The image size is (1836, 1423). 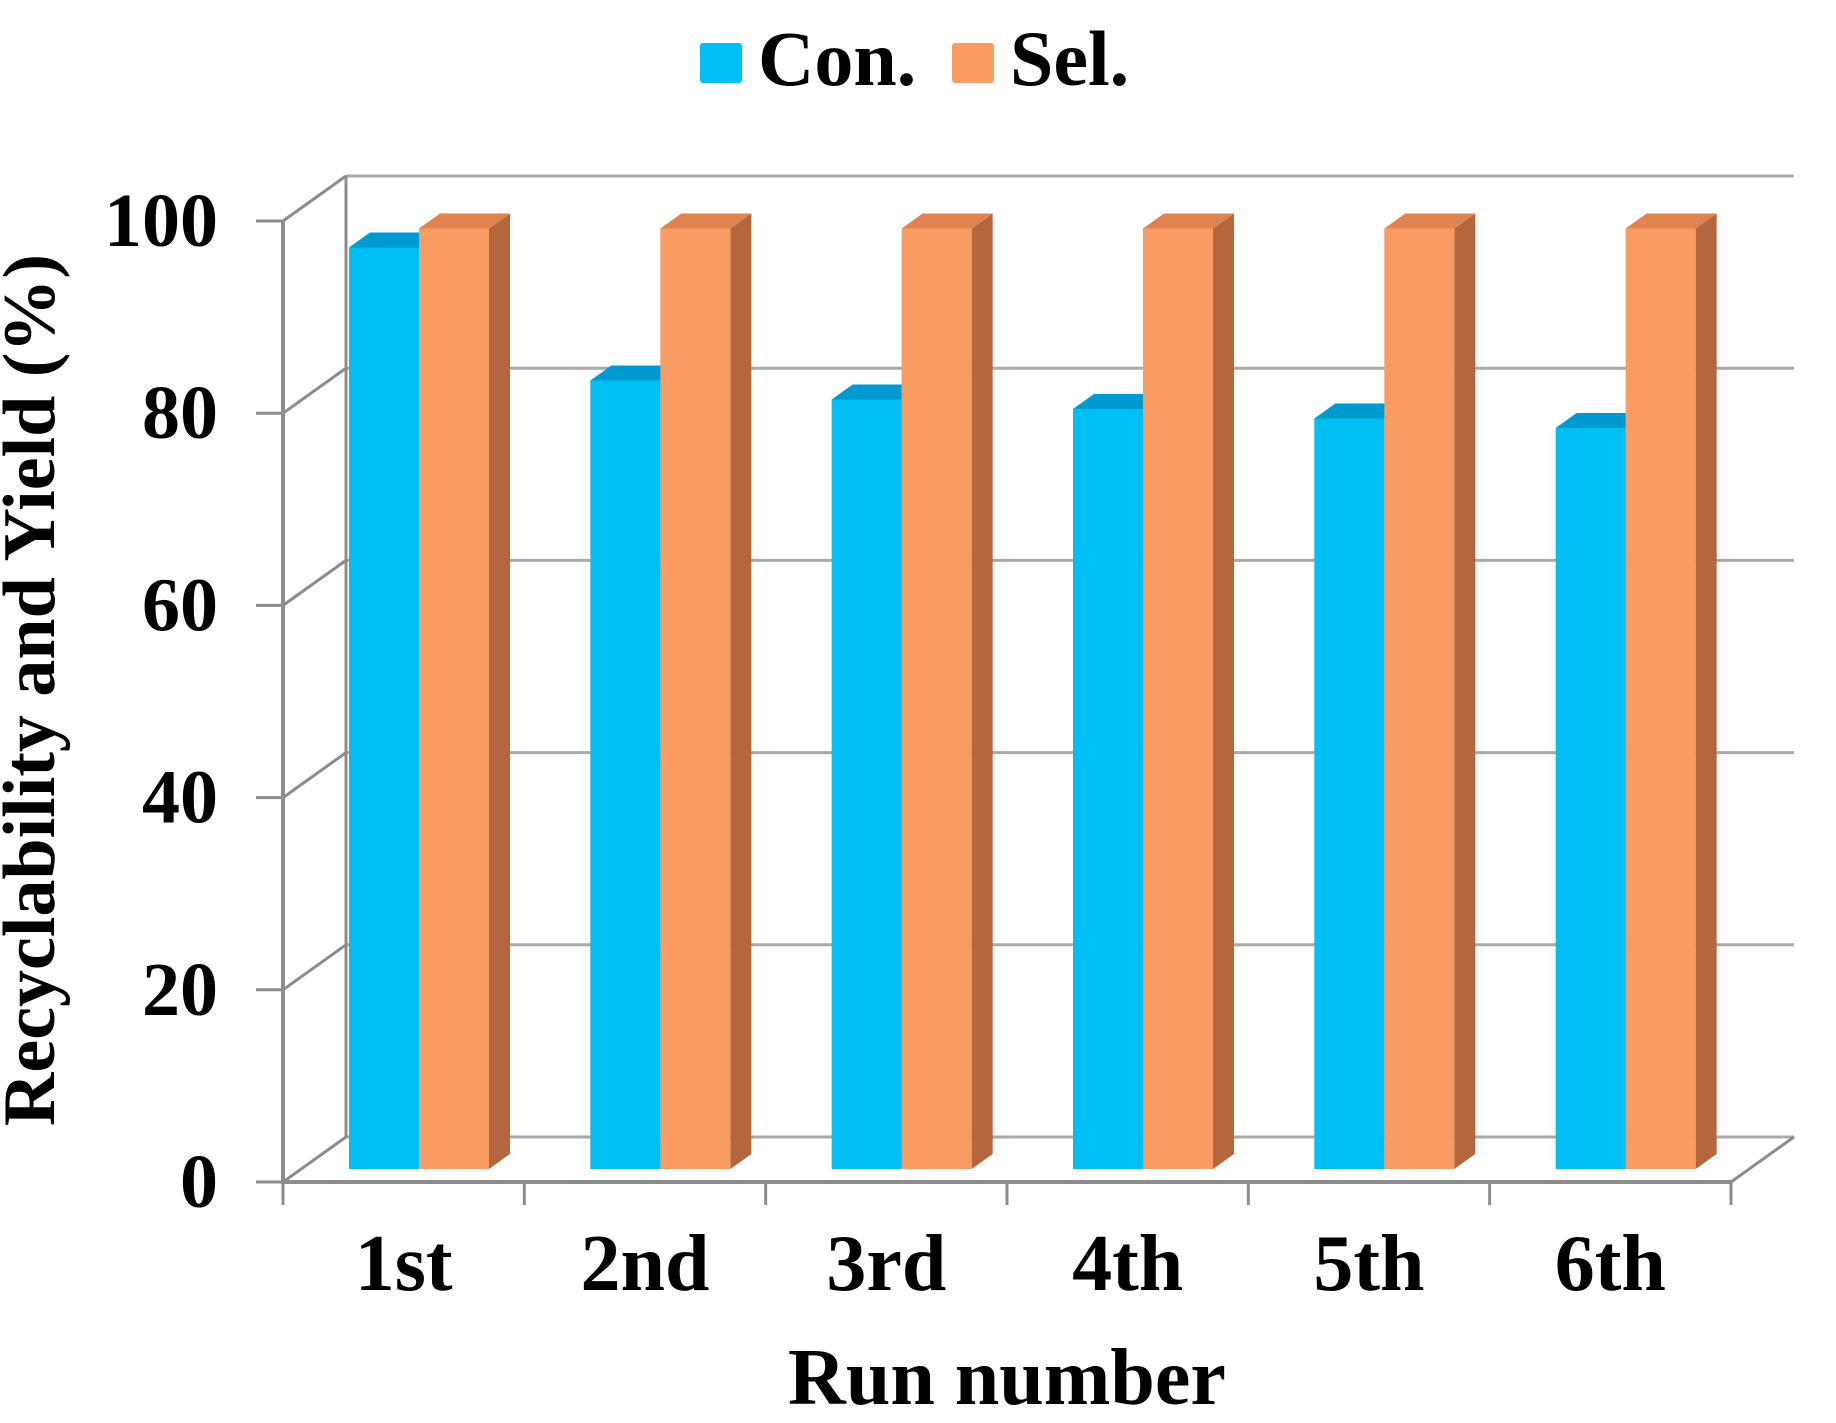 I want to click on y-tick-label-0: 0, so click(x=199, y=1182).